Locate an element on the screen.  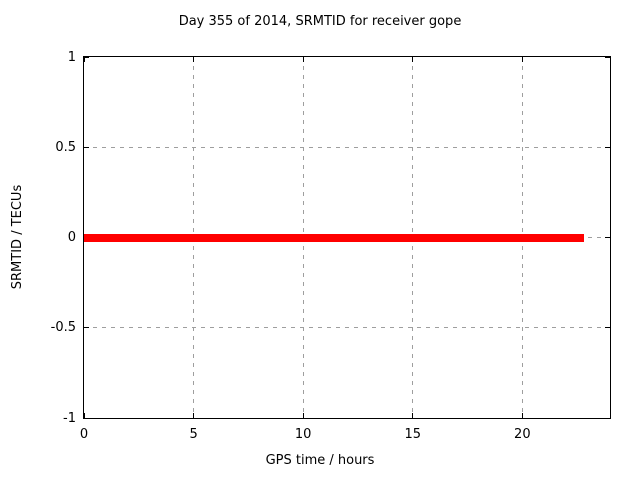
x-tick-label: 0 is located at coordinates (84, 434).